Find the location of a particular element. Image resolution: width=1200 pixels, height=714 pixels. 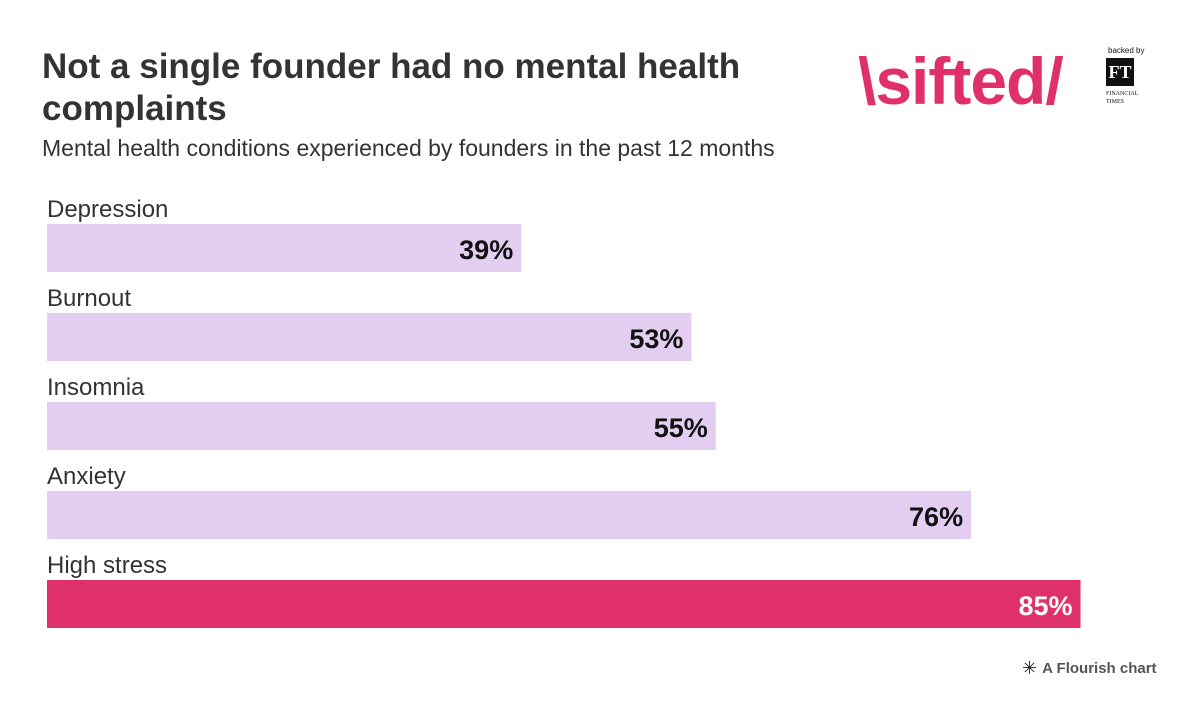

data-label: 55% is located at coordinates (681, 428).